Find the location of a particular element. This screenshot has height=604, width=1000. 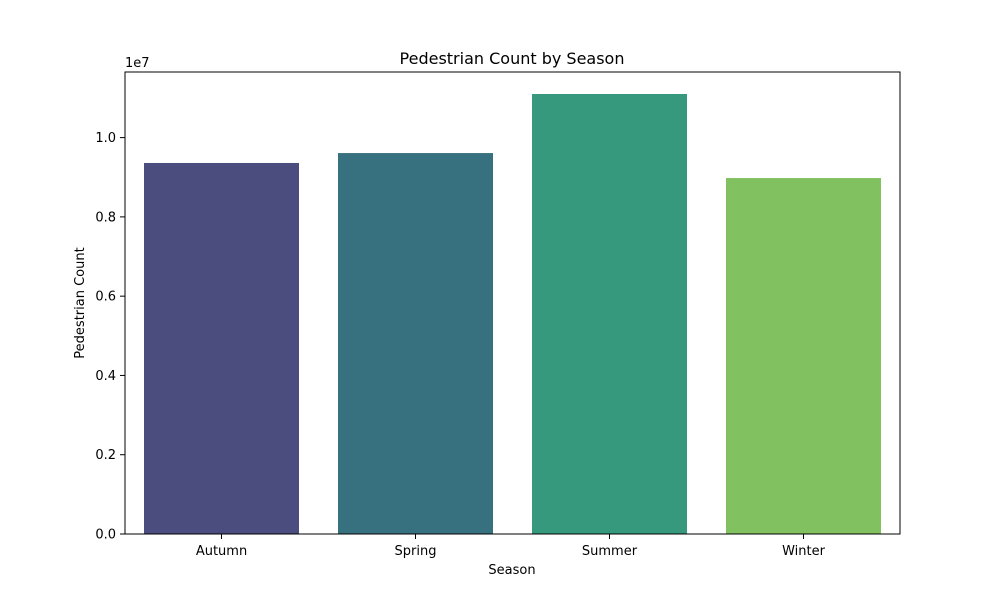

bar-summer is located at coordinates (609, 314).